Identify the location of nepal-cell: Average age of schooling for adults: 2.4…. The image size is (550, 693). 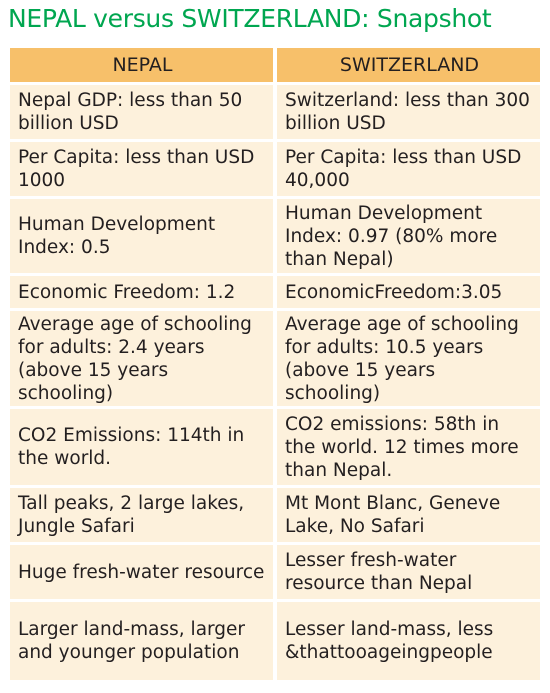
(141, 358).